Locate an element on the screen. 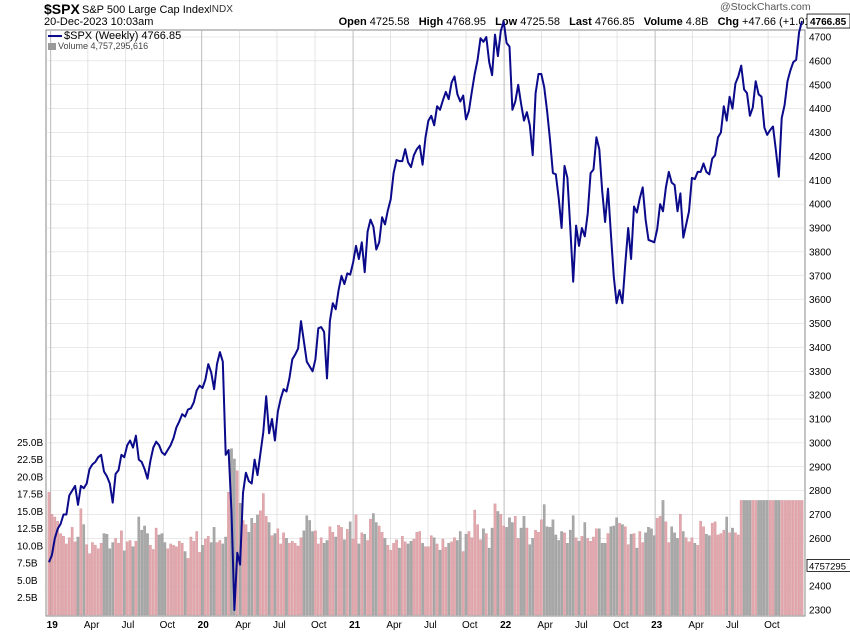  price-tick-label: 3400 is located at coordinates (820, 348).